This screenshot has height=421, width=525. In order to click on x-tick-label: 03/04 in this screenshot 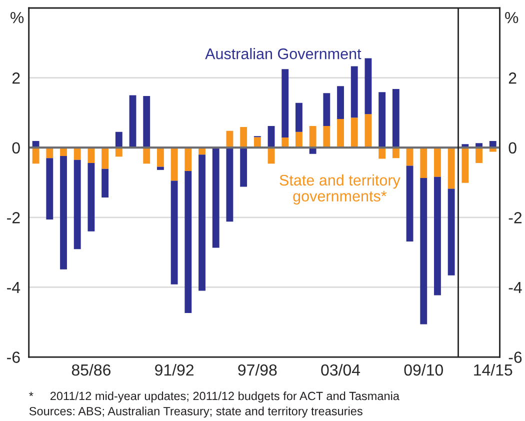, I will do `click(340, 370)`.